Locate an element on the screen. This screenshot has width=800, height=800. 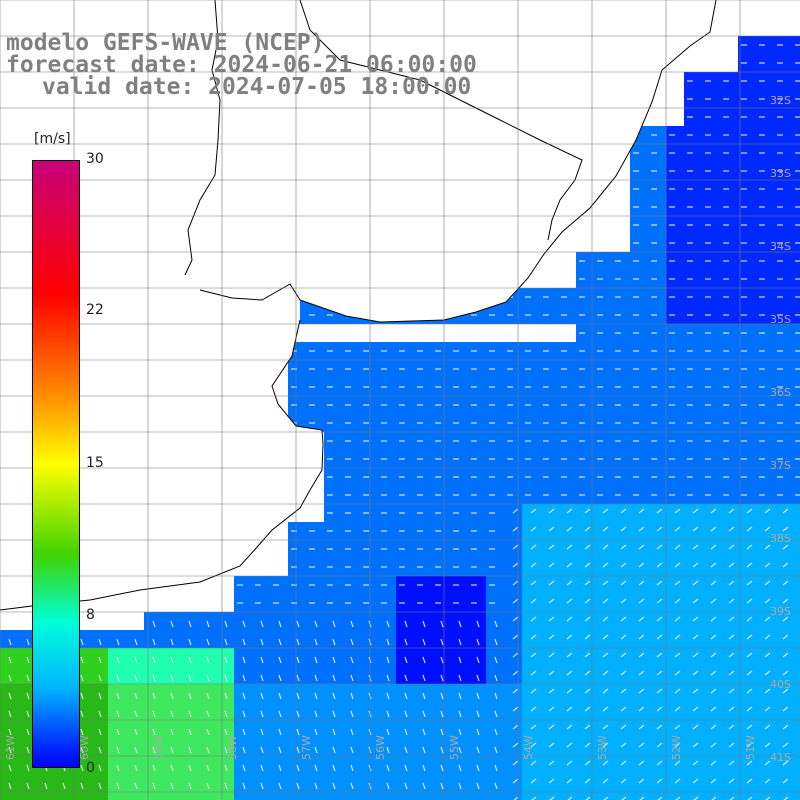
latitude-labels: 32S 33S 34S 35S 36S 37S 38S 39S 40S 41S is located at coordinates (780, 429).